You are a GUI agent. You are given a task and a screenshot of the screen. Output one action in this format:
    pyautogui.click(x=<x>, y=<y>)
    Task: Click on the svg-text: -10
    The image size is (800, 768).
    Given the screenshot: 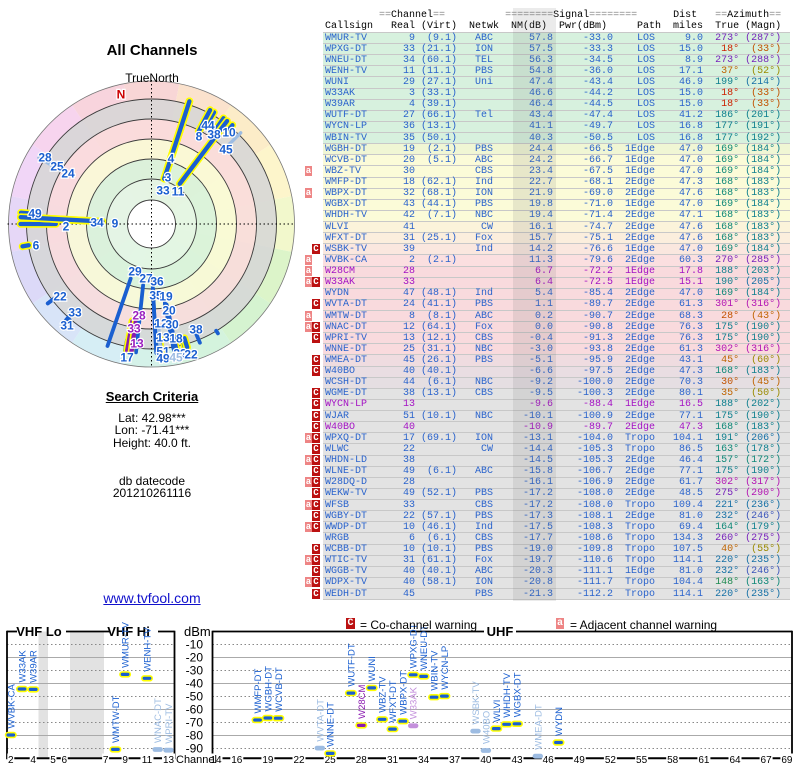 What is the action you would take?
    pyautogui.click(x=195, y=645)
    